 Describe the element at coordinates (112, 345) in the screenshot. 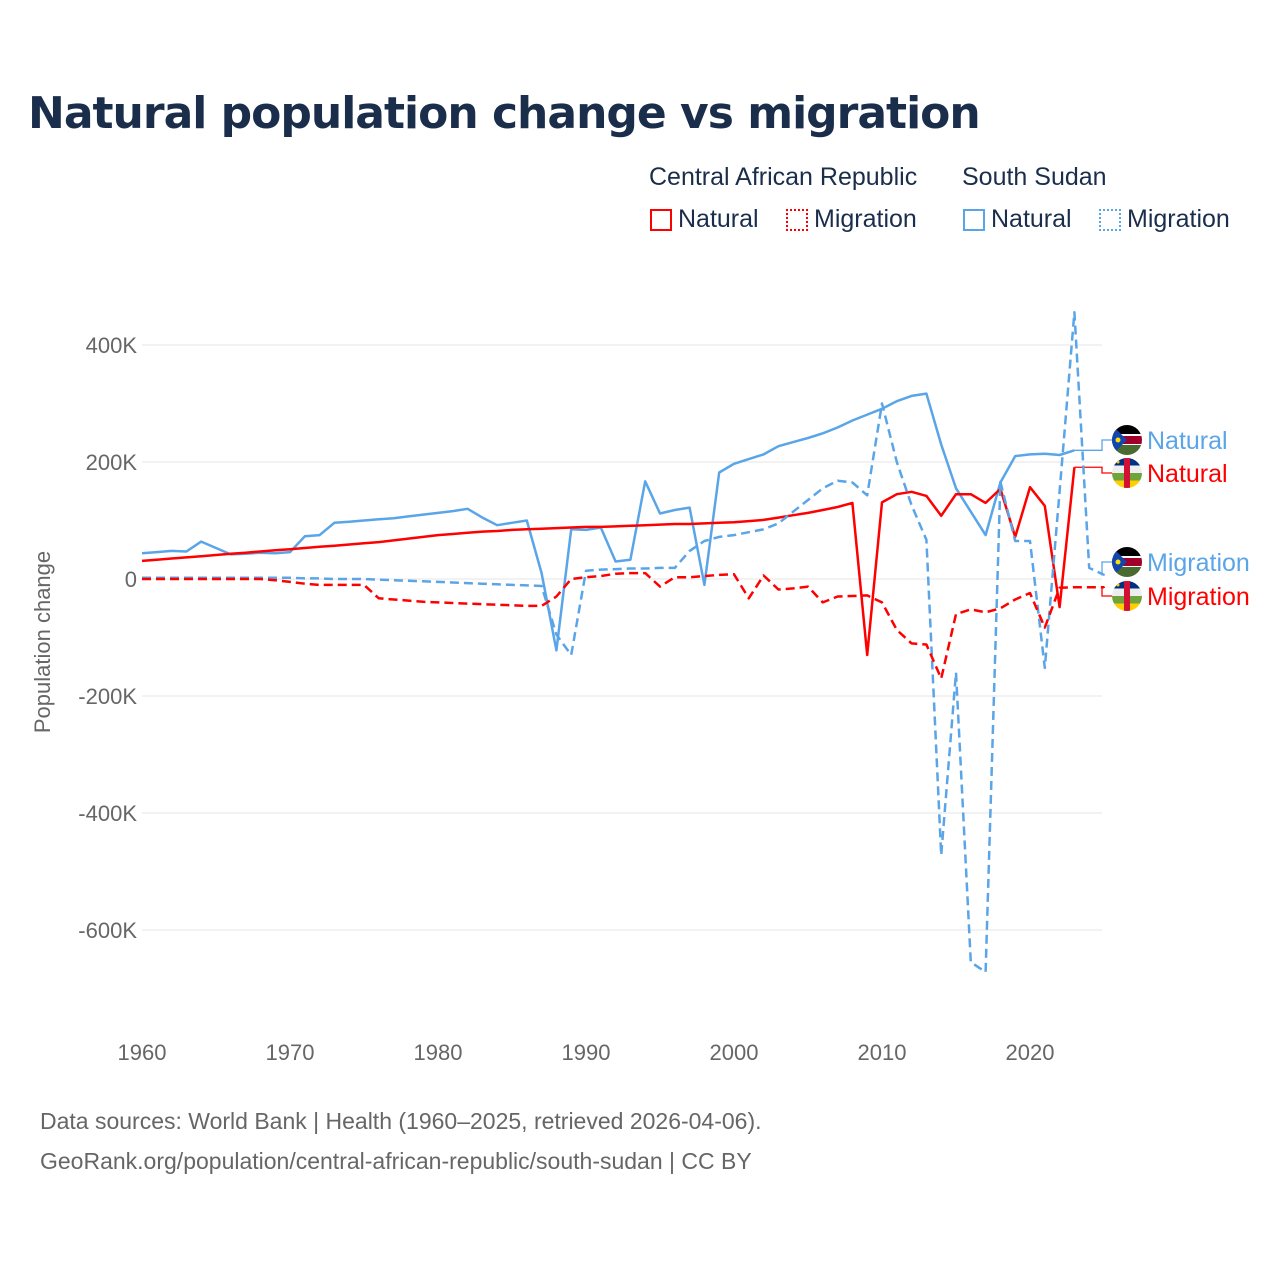

I see `y-tick-label: 400K` at that location.